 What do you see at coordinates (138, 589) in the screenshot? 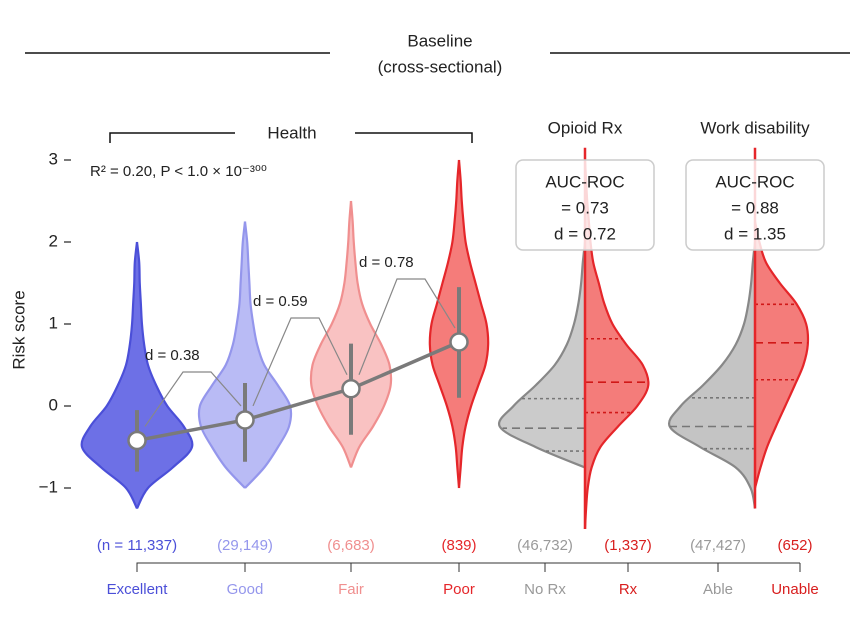
I see `category-label: Excellent` at bounding box center [138, 589].